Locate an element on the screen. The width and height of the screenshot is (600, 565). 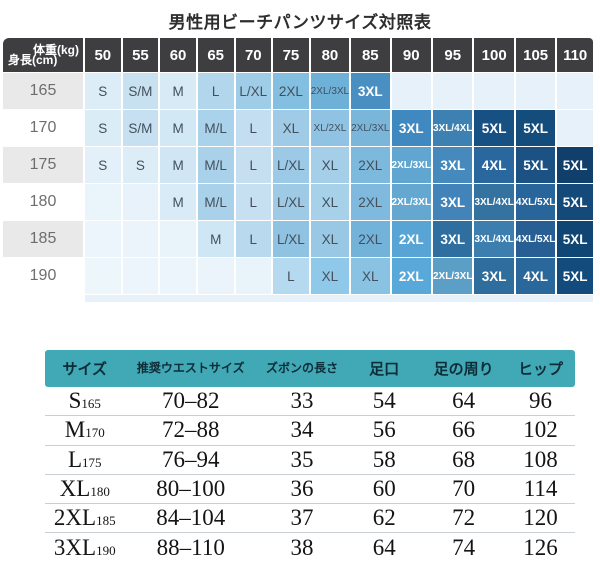
page-title: 男性用ビーチパンツサイズ対照表 is located at coordinates (300, 22).